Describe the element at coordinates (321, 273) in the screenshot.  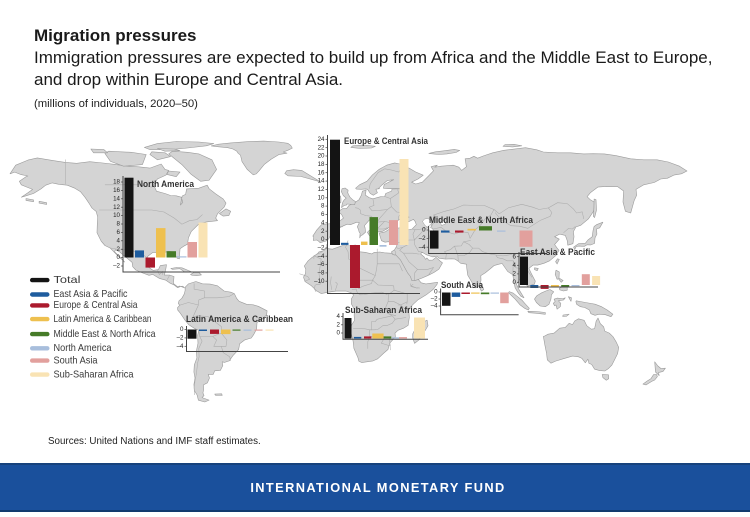
I see `svg-text: –8` at that location.